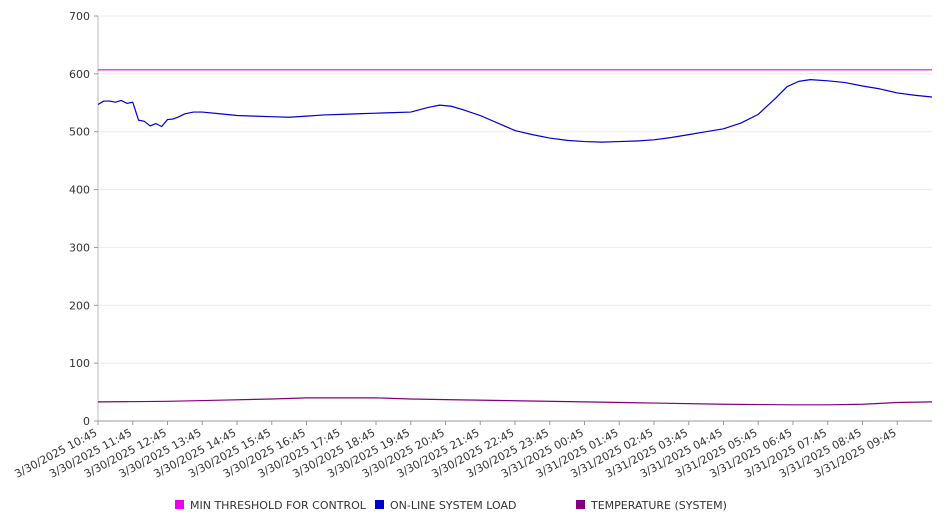  Describe the element at coordinates (79, 247) in the screenshot. I see `y-tick-label: 300` at that location.